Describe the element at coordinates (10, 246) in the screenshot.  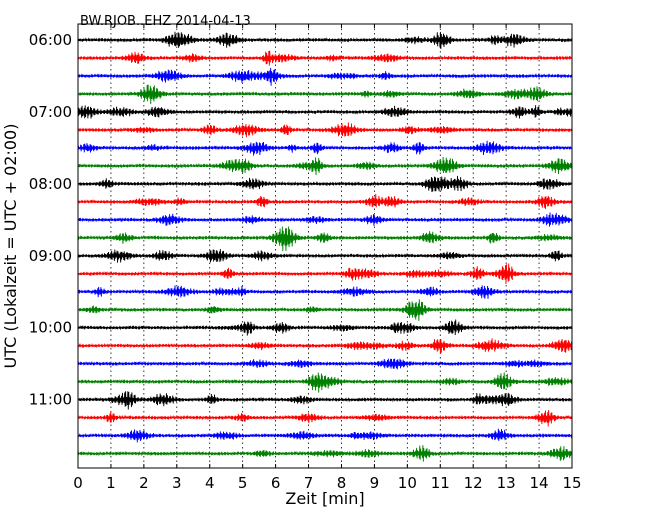
I see `y-axis-label: UTC (Lokalzeit = UTC + 02:00)` at that location.